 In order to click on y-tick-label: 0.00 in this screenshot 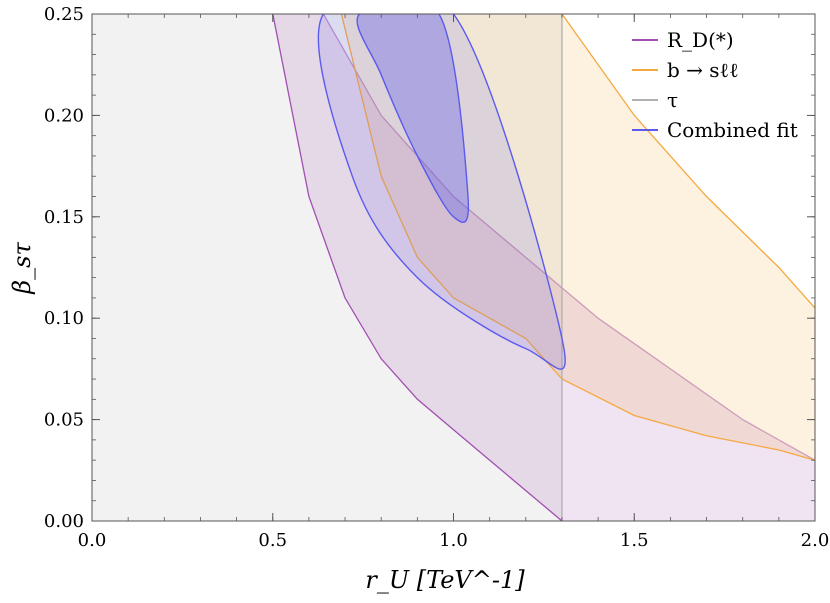, I will do `click(64, 521)`.